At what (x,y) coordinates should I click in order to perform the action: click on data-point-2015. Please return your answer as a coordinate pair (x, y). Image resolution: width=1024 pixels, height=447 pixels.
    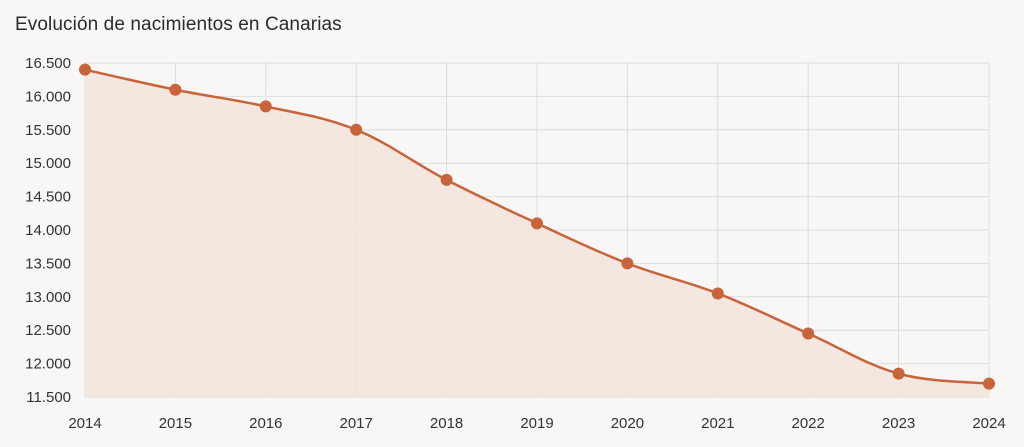
    Looking at the image, I should click on (175, 89).